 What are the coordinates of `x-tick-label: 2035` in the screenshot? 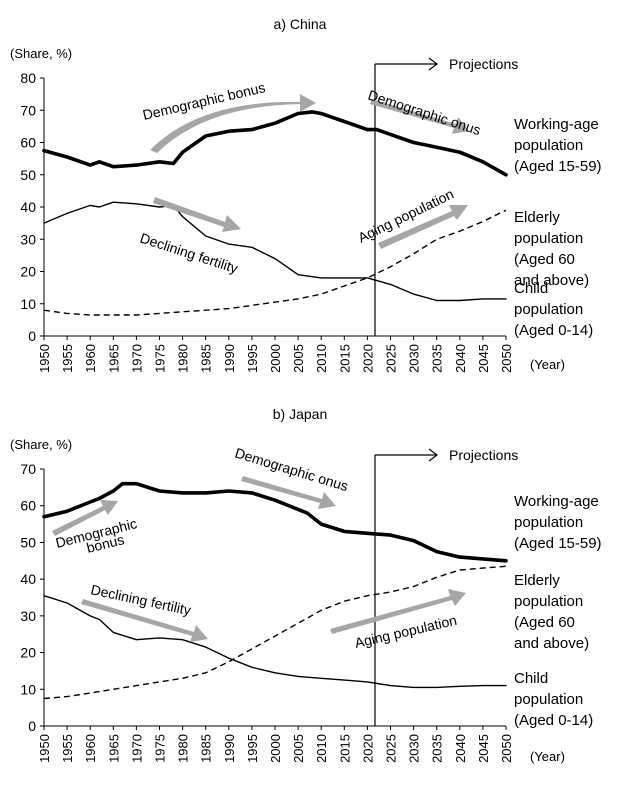 It's located at (437, 358).